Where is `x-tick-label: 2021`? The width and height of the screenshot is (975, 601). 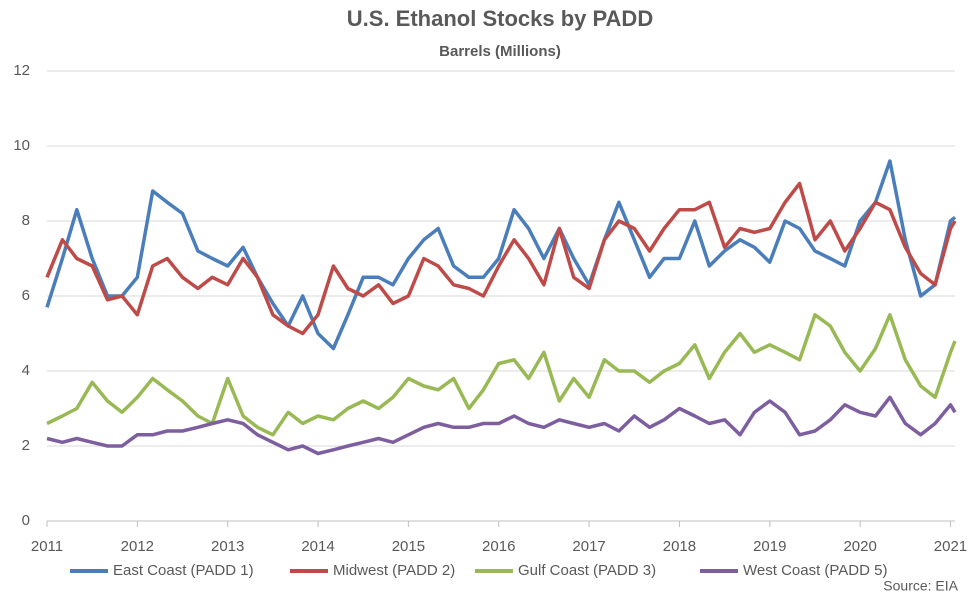
x-tick-label: 2021 is located at coordinates (950, 546).